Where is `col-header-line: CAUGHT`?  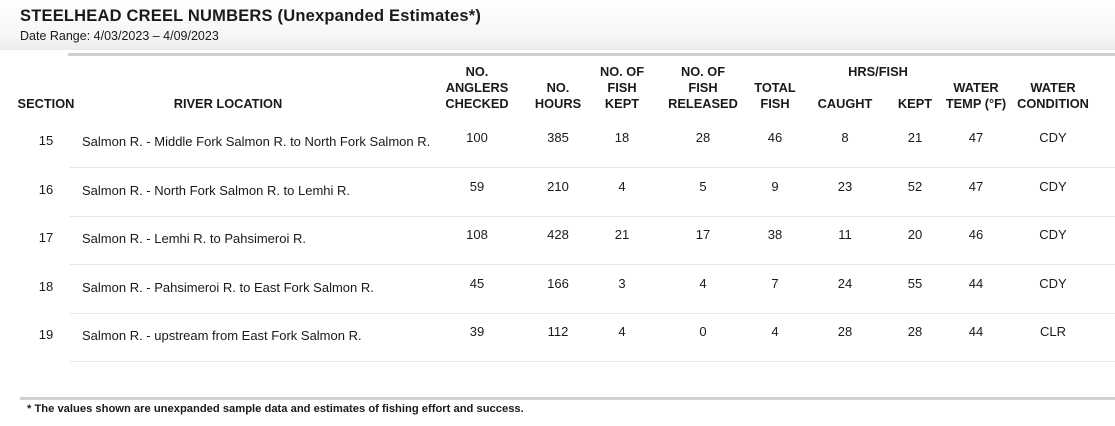 col-header-line: CAUGHT is located at coordinates (845, 103).